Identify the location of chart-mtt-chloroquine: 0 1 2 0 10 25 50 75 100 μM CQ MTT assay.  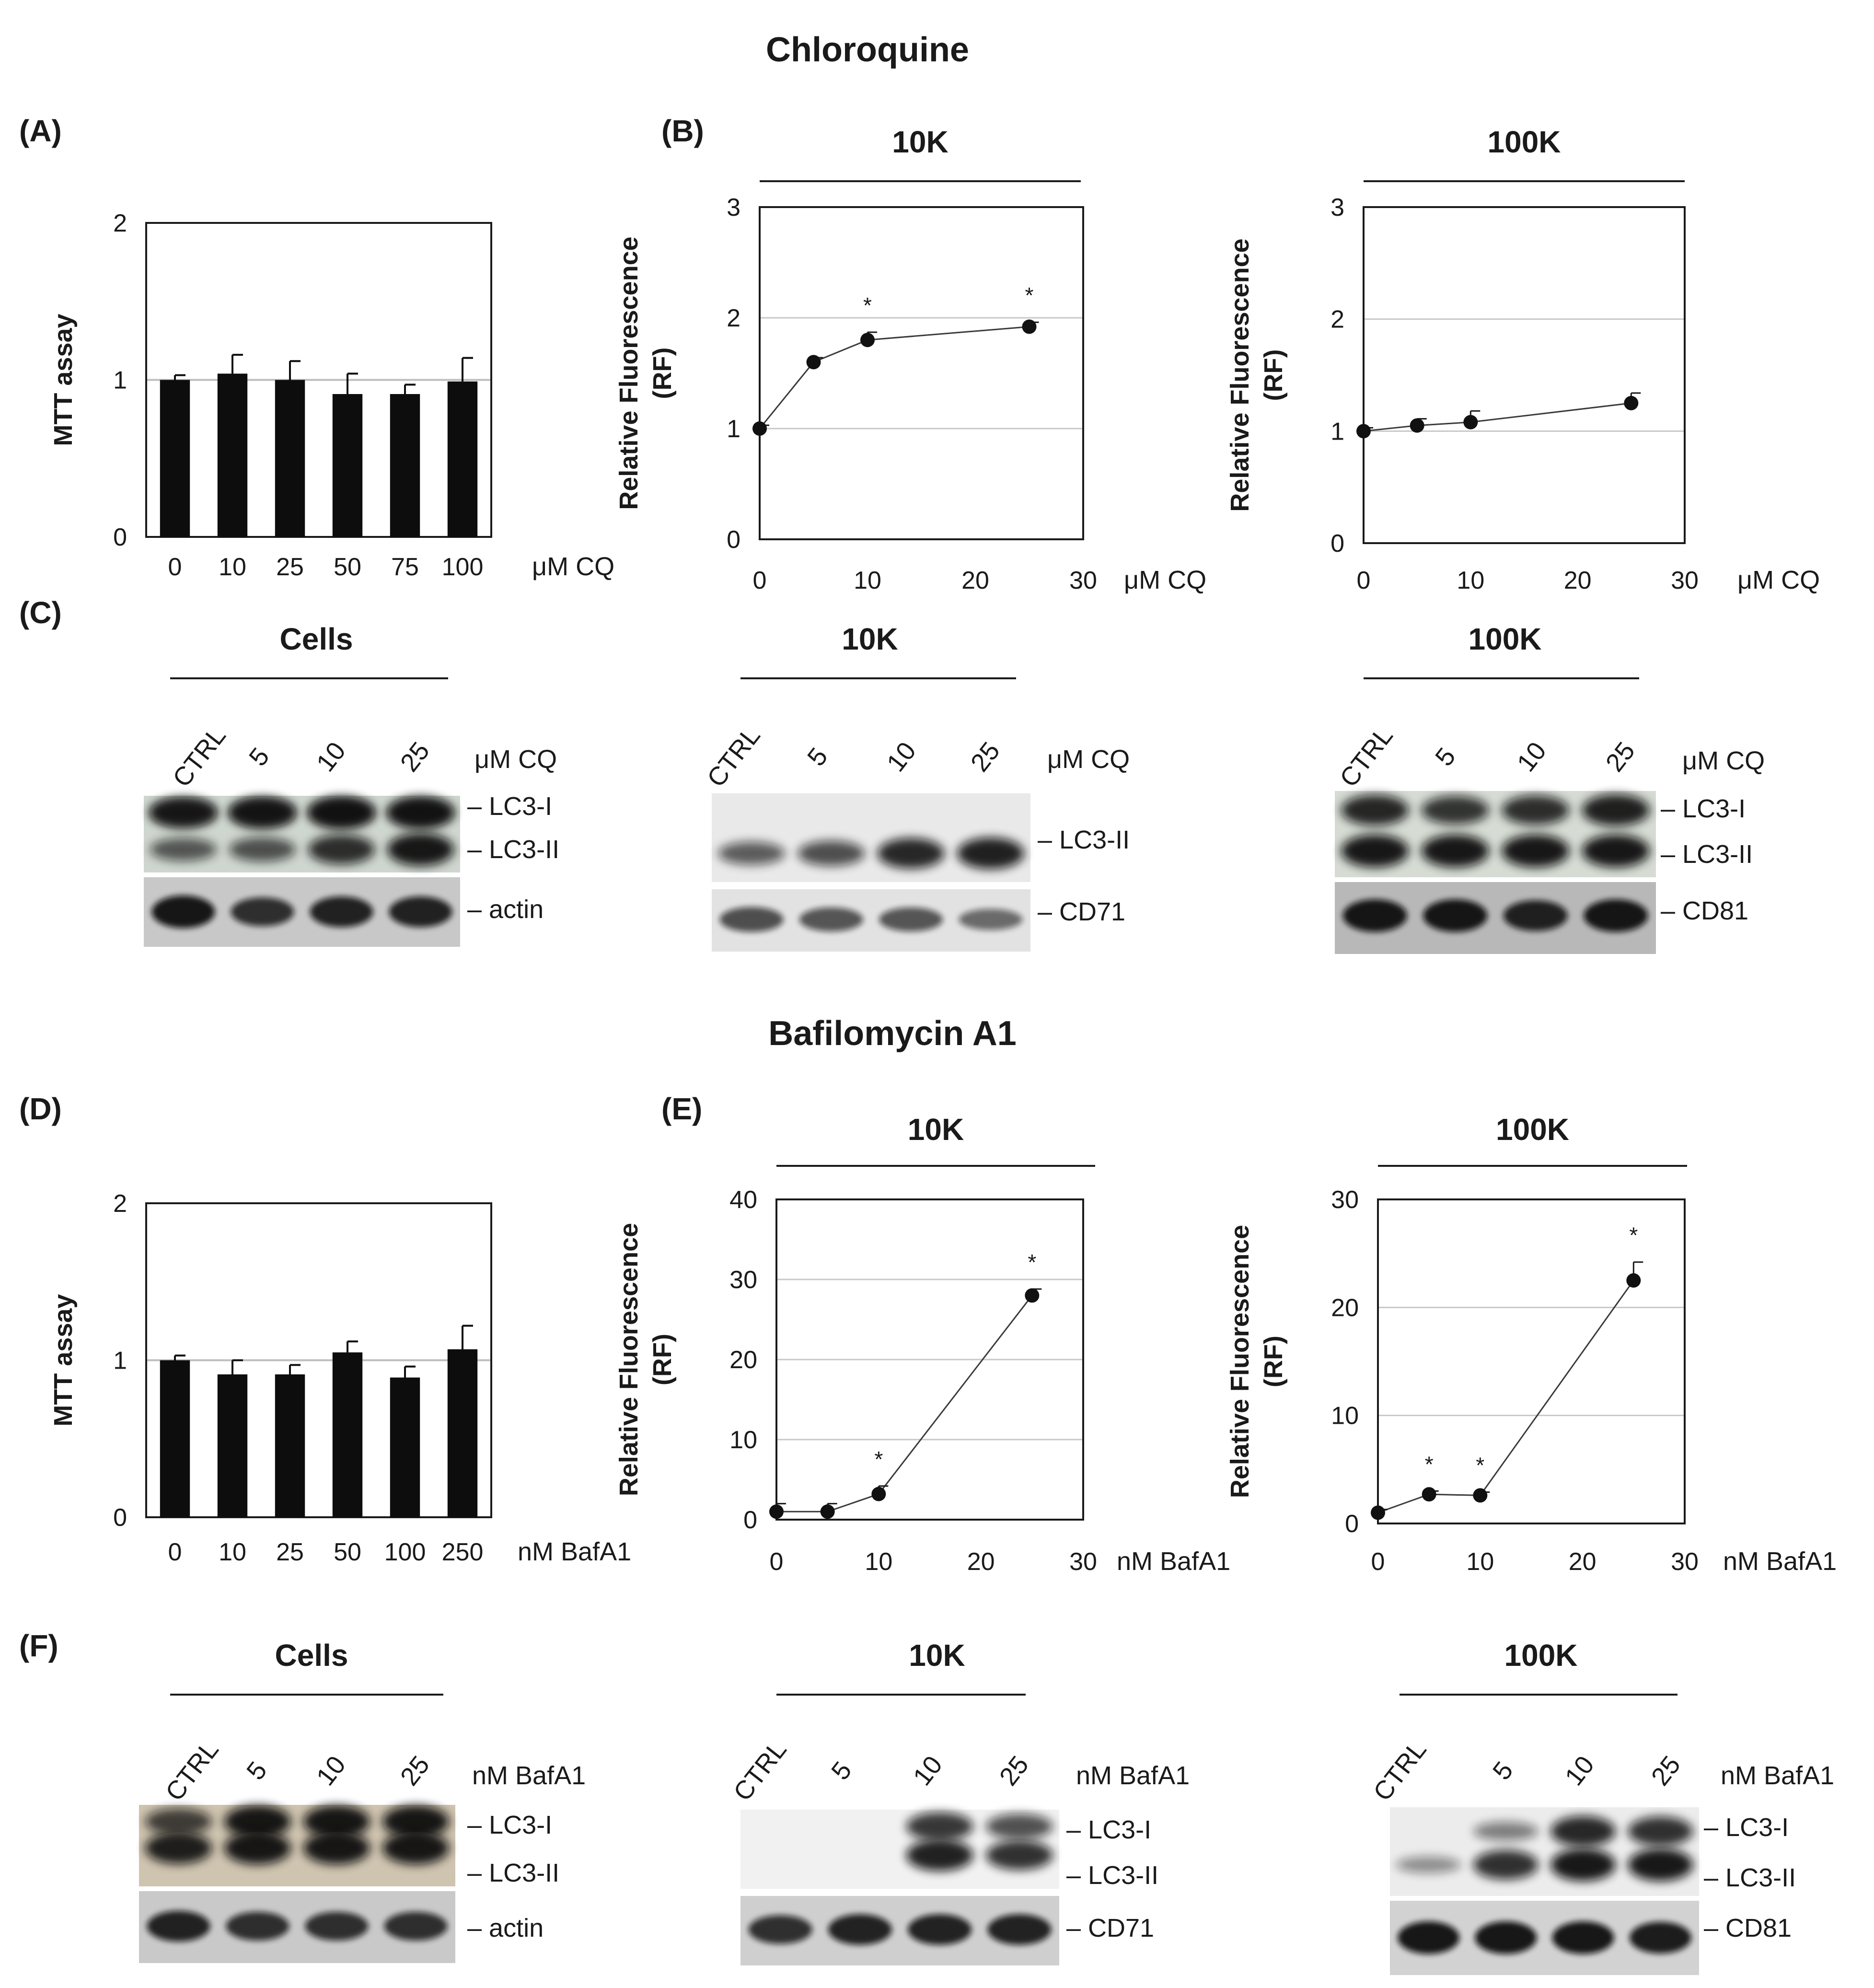
(332, 395).